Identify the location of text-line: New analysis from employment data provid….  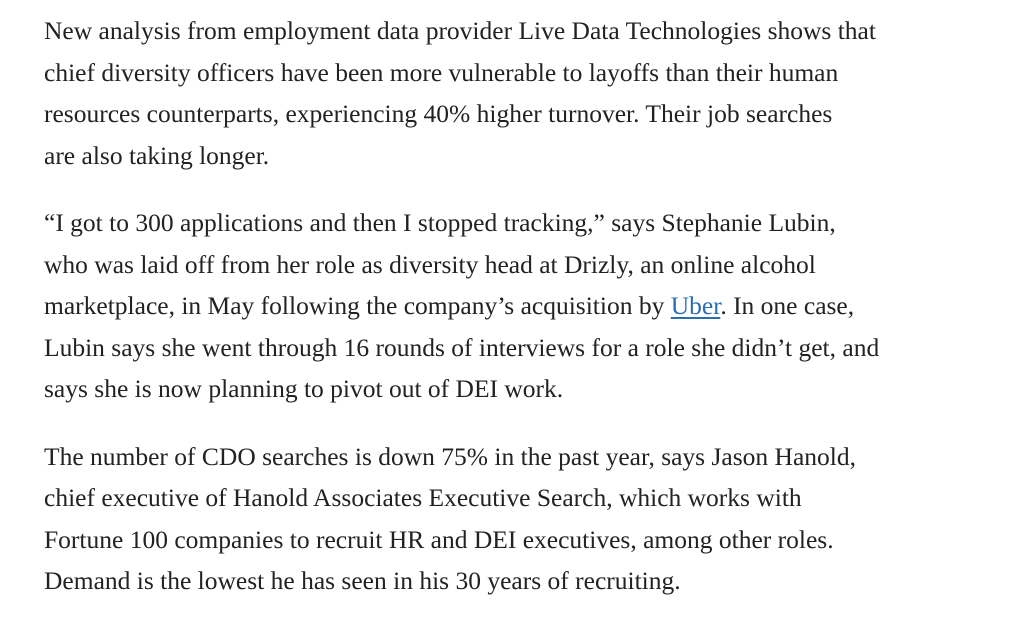
(460, 30).